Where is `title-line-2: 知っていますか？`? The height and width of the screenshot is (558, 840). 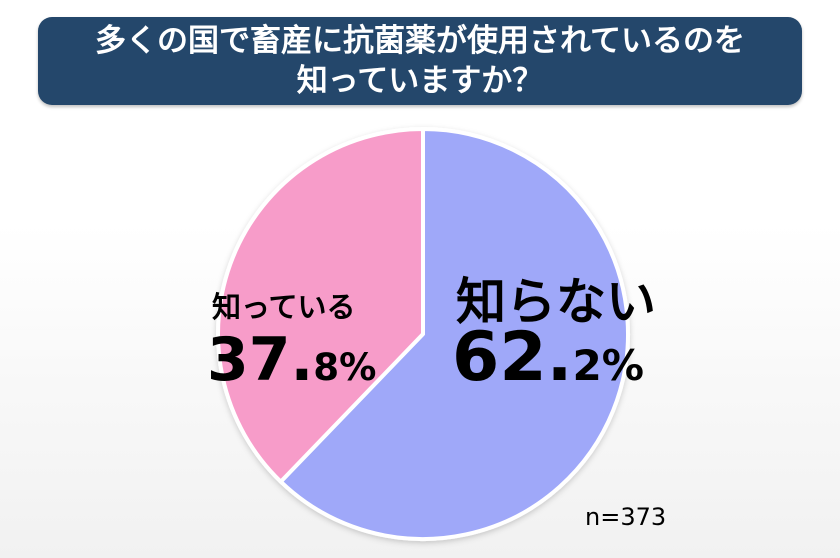 title-line-2: 知っていますか？ is located at coordinates (420, 81).